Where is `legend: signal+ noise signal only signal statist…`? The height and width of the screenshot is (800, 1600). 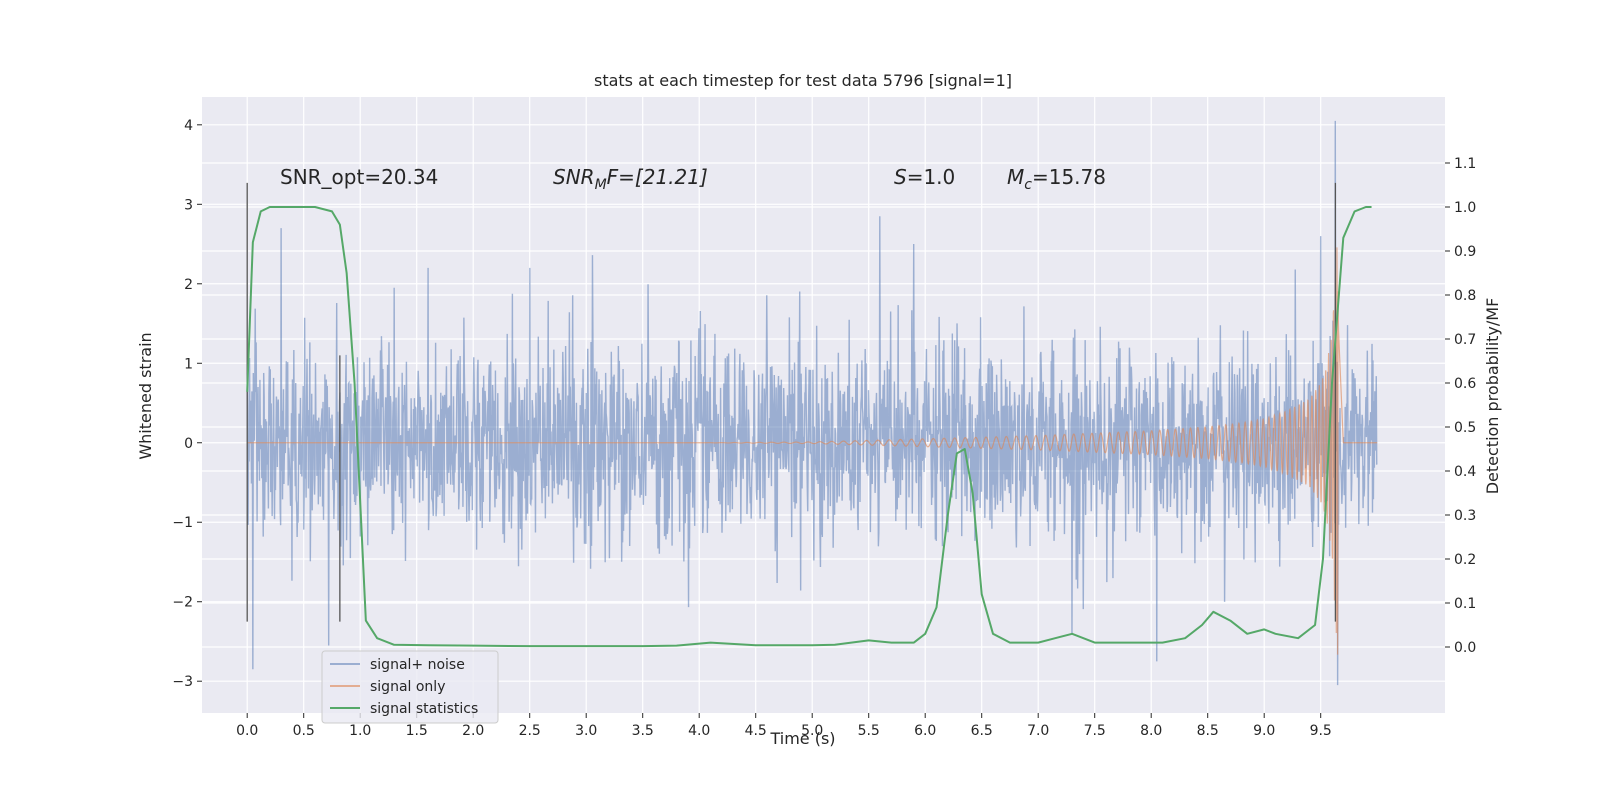
legend: signal+ noise signal only signal statist… is located at coordinates (410, 687).